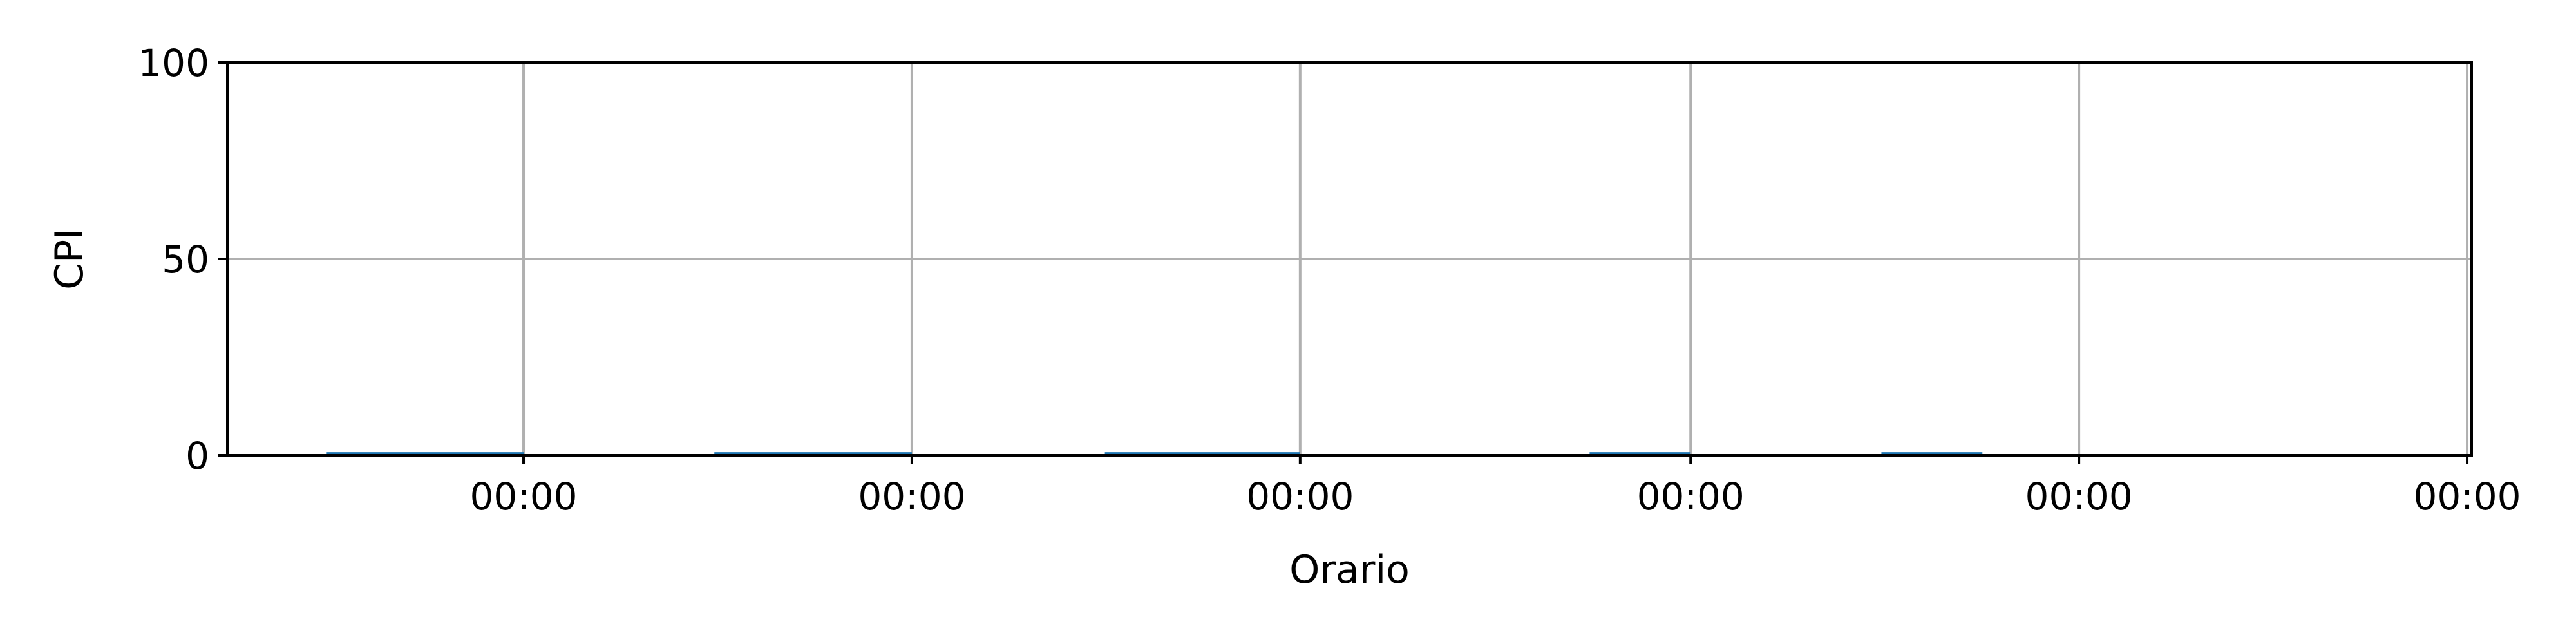 Image resolution: width=2576 pixels, height=644 pixels. What do you see at coordinates (185, 259) in the screenshot?
I see `y-tick-label: 50` at bounding box center [185, 259].